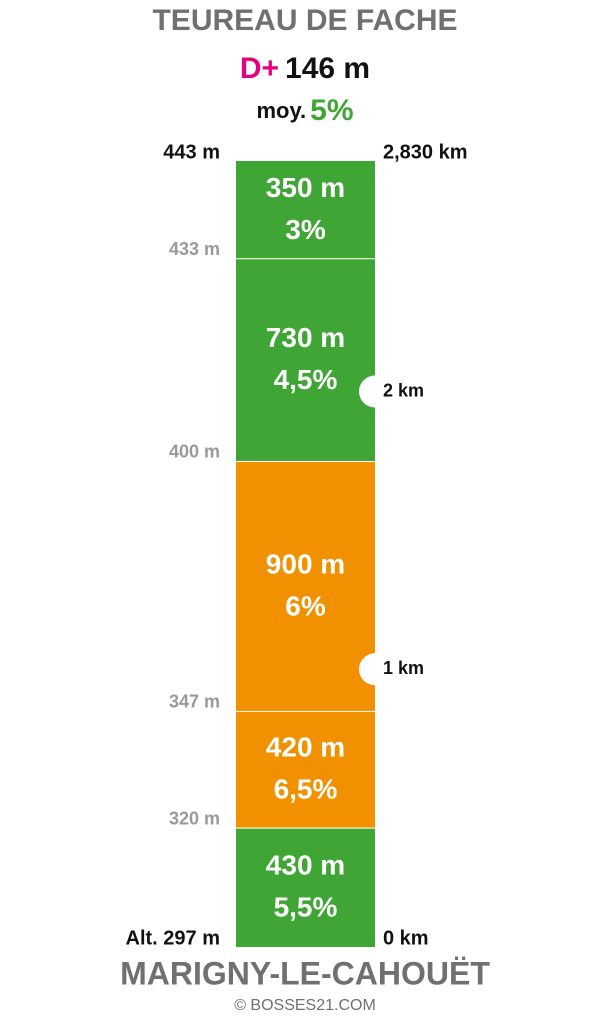 This screenshot has width=600, height=1024. Describe the element at coordinates (305, 605) in the screenshot. I see `segment-grade: 6%` at that location.